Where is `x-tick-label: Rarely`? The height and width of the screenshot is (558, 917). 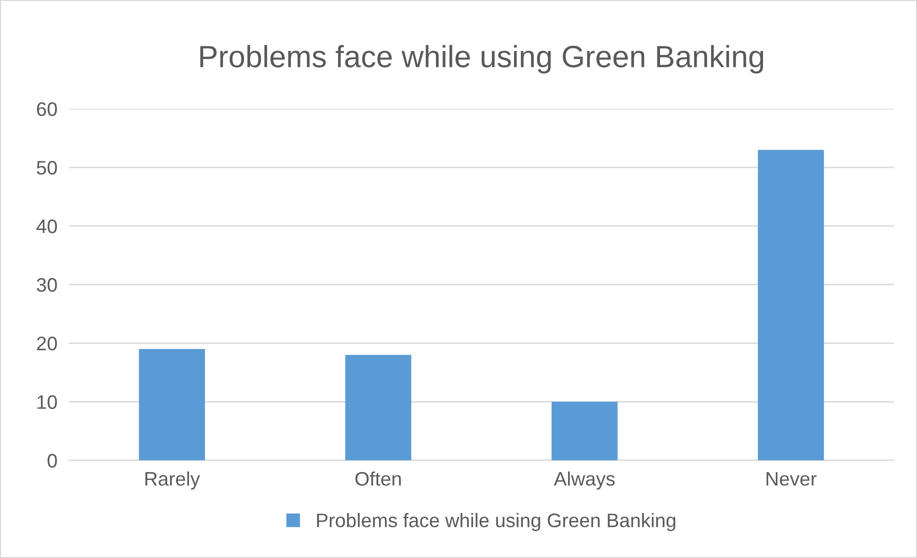
x-tick-label: Rarely is located at coordinates (172, 480).